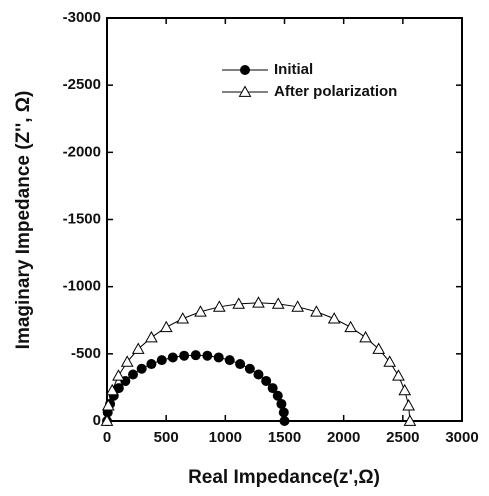  Describe the element at coordinates (82, 84) in the screenshot. I see `y-tick-label: -2500` at that location.